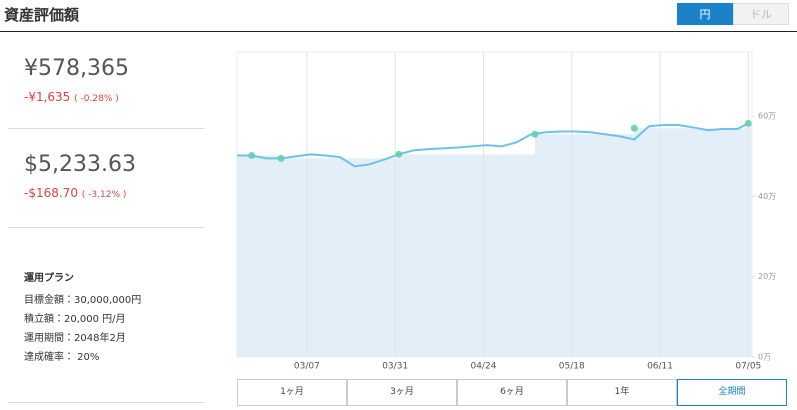 The image size is (797, 410). Describe the element at coordinates (62, 357) in the screenshot. I see `plan-item: 達成確率： 20%` at that location.